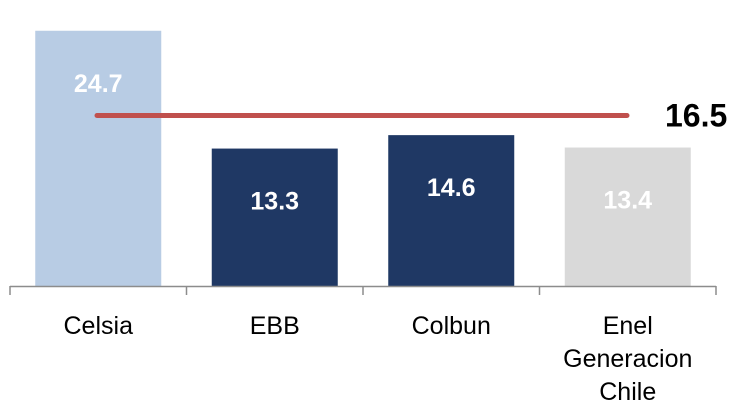 Image resolution: width=736 pixels, height=412 pixels. Describe the element at coordinates (627, 216) in the screenshot. I see `bar-enel-generacion-chile` at that location.